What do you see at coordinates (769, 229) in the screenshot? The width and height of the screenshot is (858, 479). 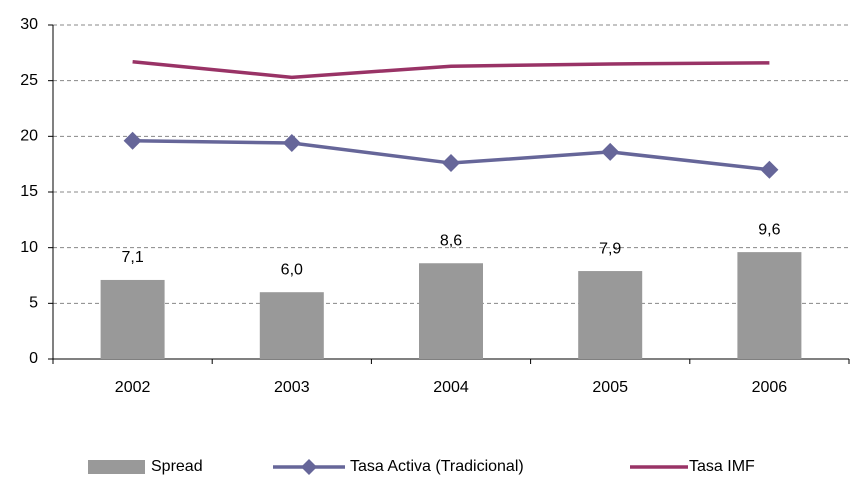 I see `data-label: 9,6` at bounding box center [769, 229].